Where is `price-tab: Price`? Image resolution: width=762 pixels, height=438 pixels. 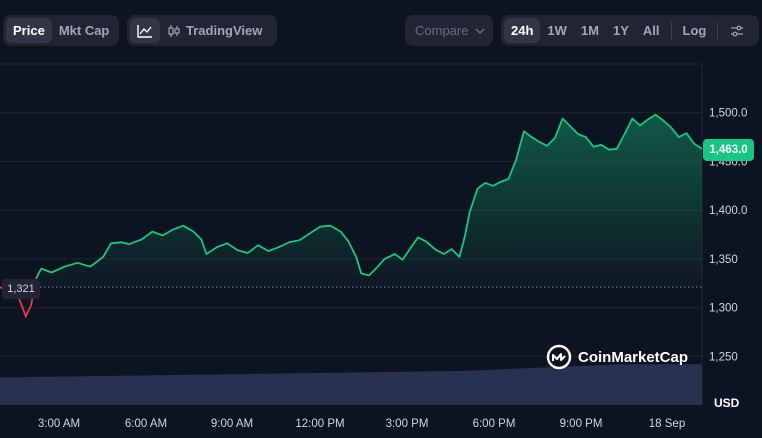 price-tab: Price is located at coordinates (29, 30).